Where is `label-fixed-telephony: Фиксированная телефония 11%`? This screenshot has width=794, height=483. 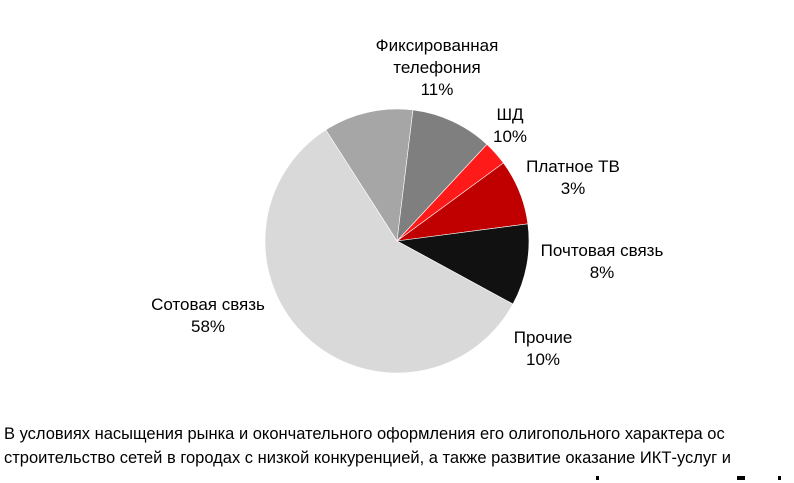
label-fixed-telephony: Фиксированная телефония 11% is located at coordinates (437, 68).